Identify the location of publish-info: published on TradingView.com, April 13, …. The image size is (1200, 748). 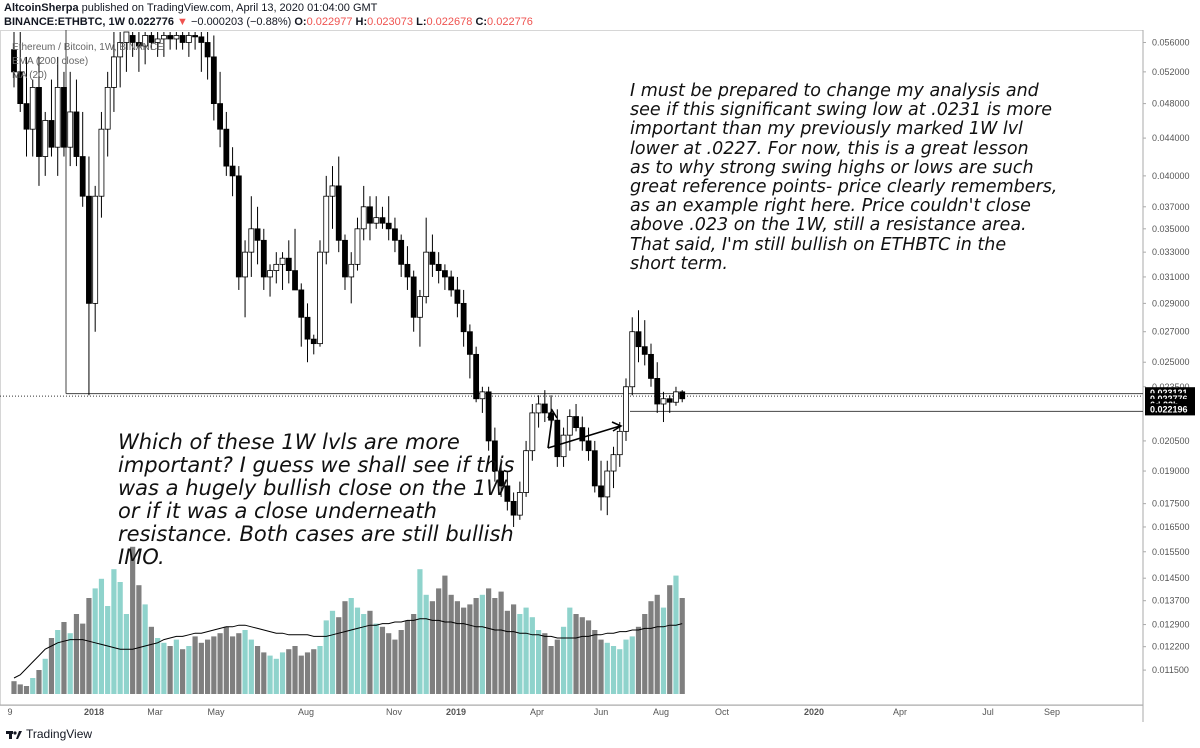
(228, 8).